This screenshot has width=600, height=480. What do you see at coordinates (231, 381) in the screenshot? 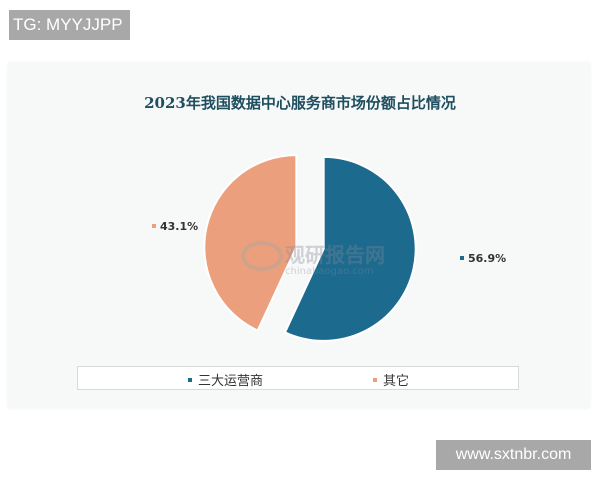
I see `legend-label: 三大运营商` at bounding box center [231, 381].